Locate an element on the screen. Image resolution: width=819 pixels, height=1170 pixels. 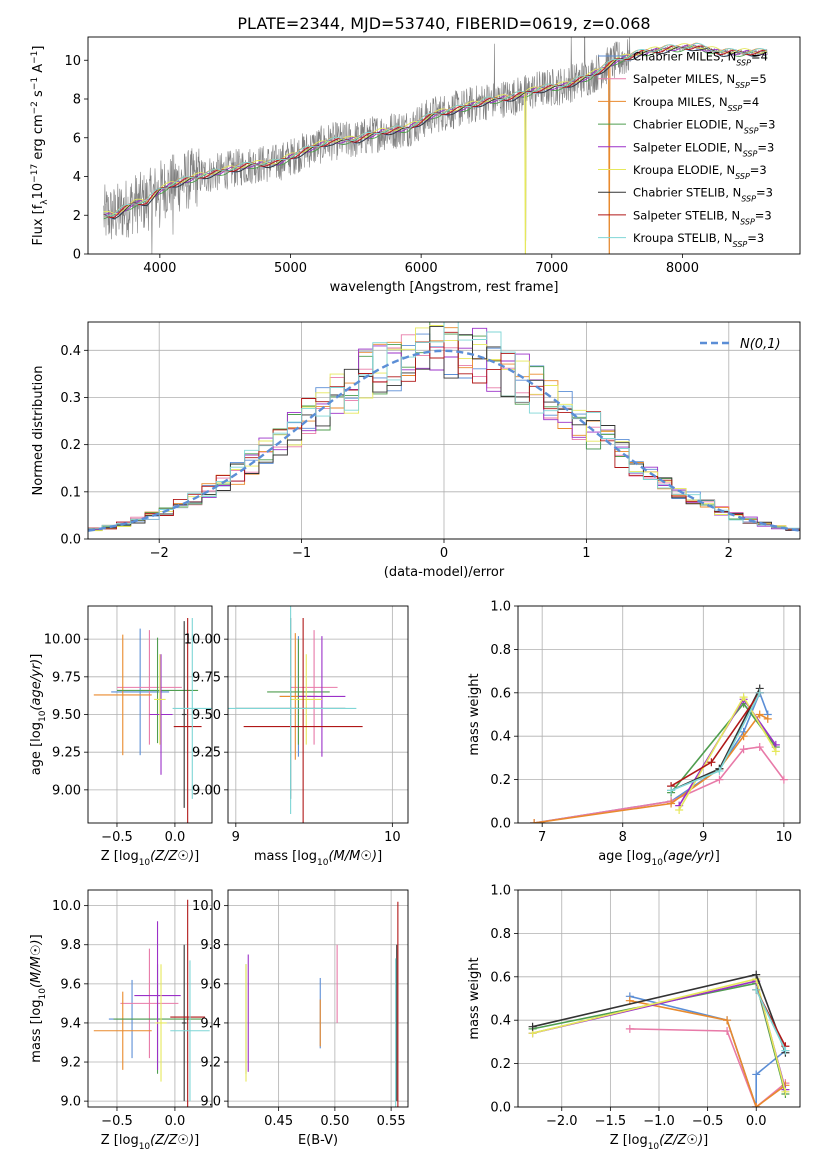
y-tick-label: 9.8 is located at coordinates (210, 945).